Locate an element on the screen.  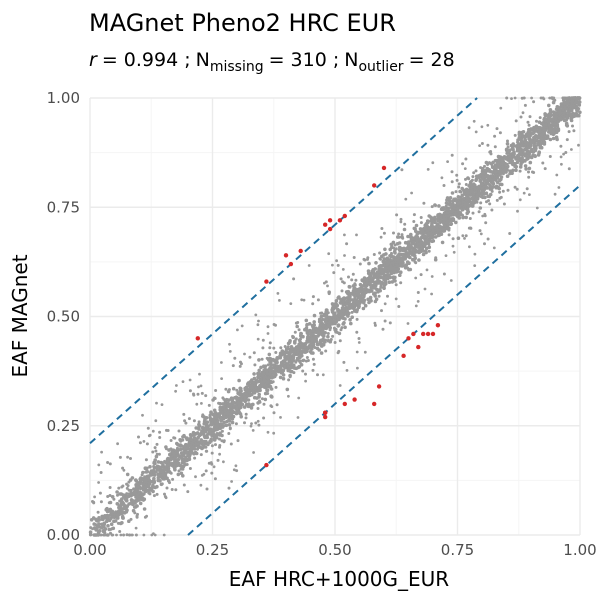
subtitle-missing-value: = 310 ; is located at coordinates (304, 60).